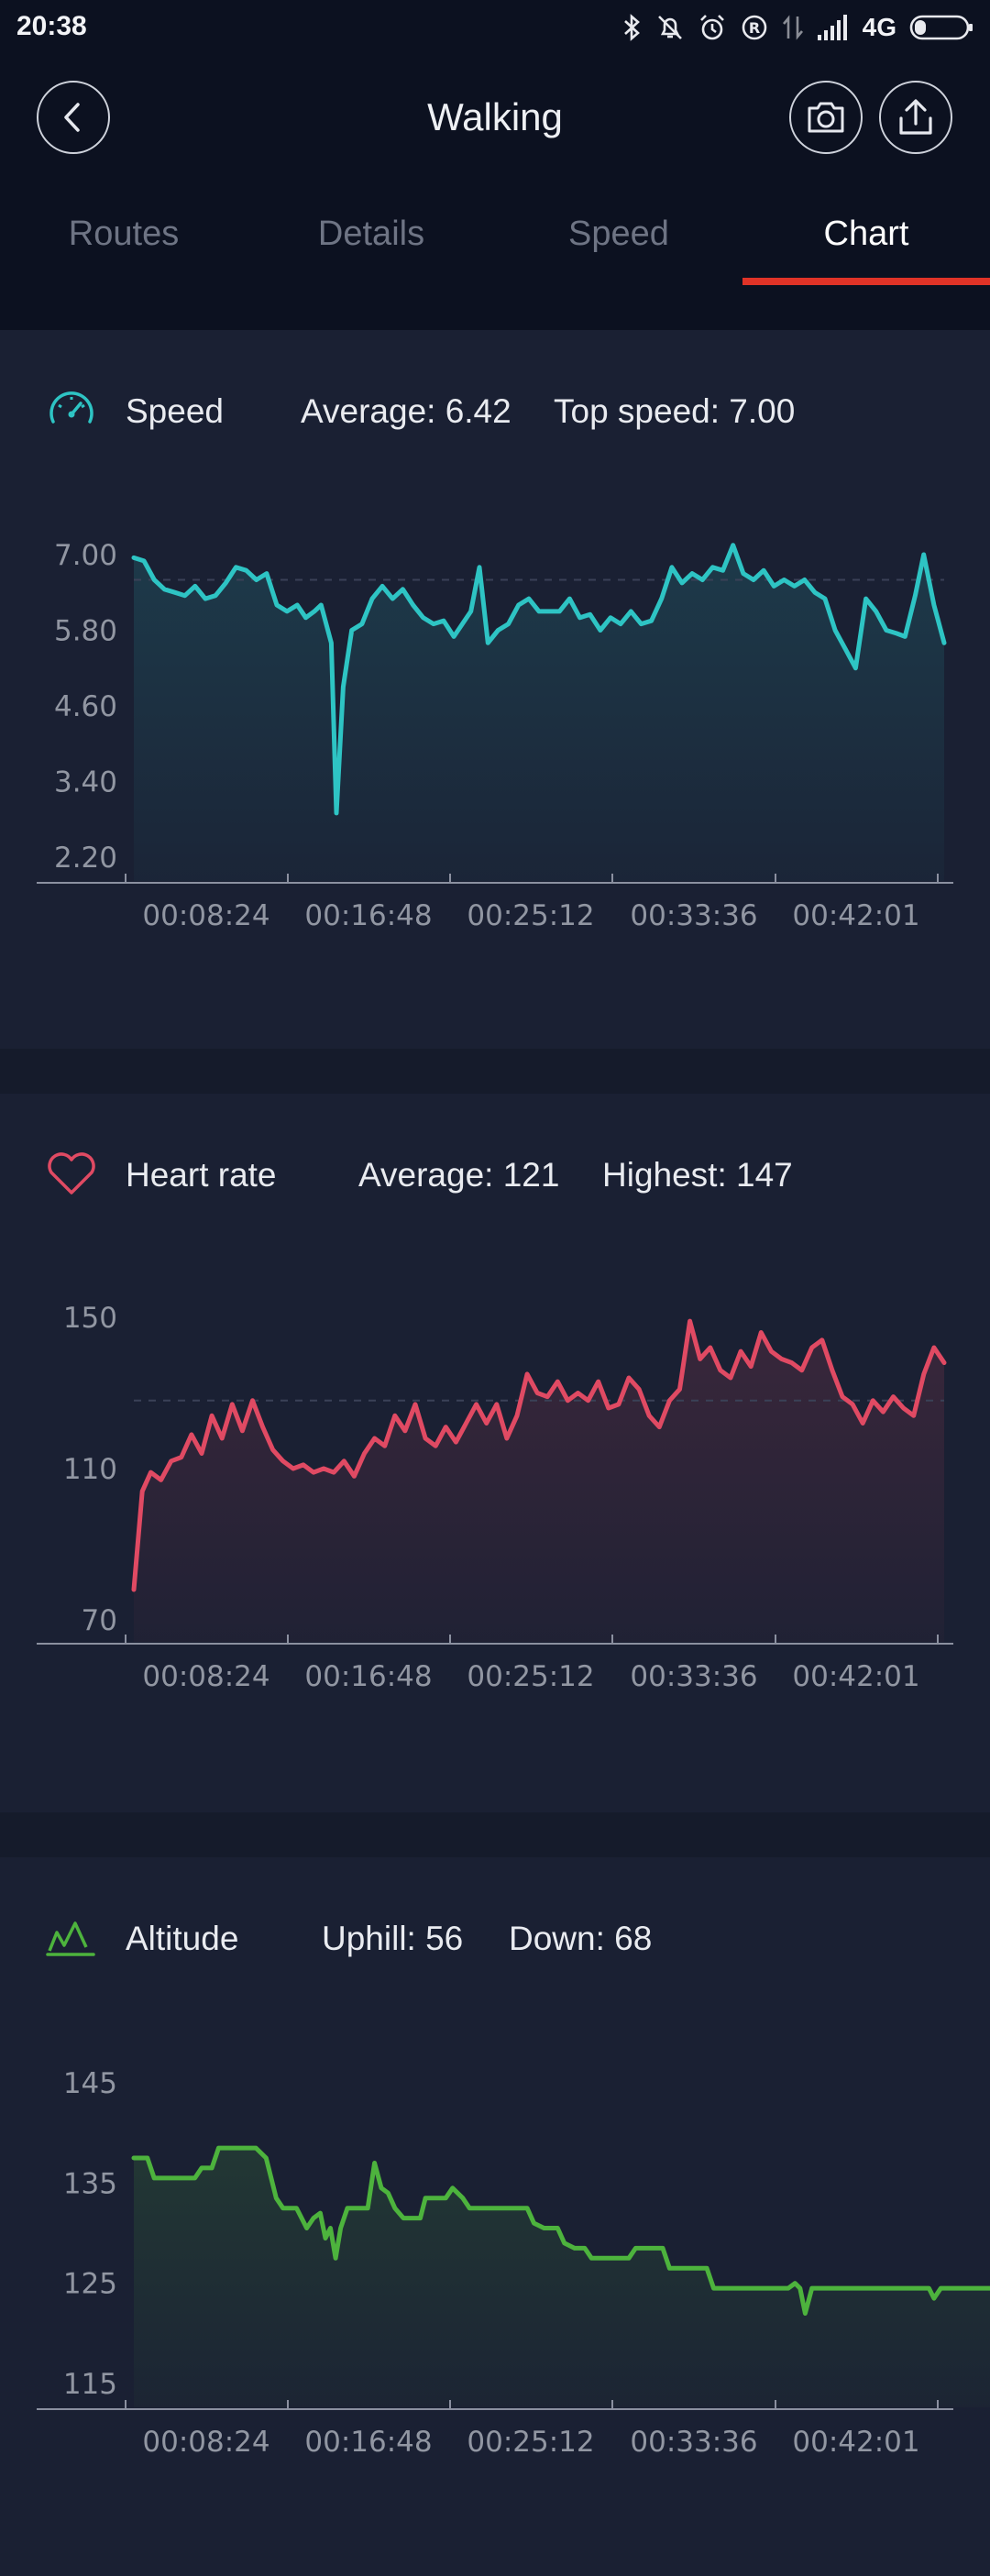  I want to click on share-button, so click(915, 117).